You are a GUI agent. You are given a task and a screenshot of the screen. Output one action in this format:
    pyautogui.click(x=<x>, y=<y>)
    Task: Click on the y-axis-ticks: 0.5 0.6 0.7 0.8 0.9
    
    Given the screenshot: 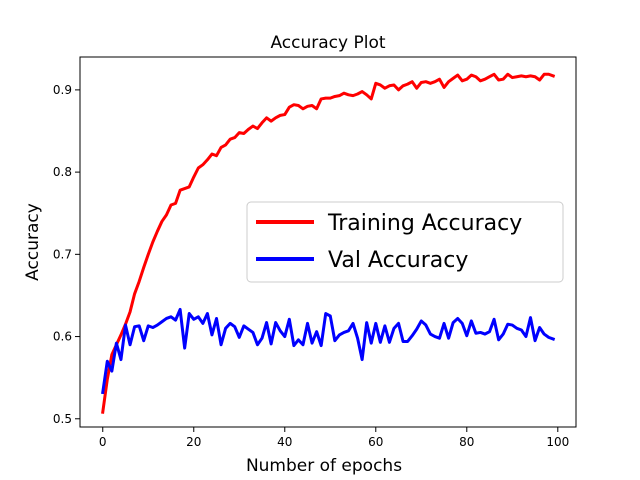 What is the action you would take?
    pyautogui.click(x=66, y=254)
    